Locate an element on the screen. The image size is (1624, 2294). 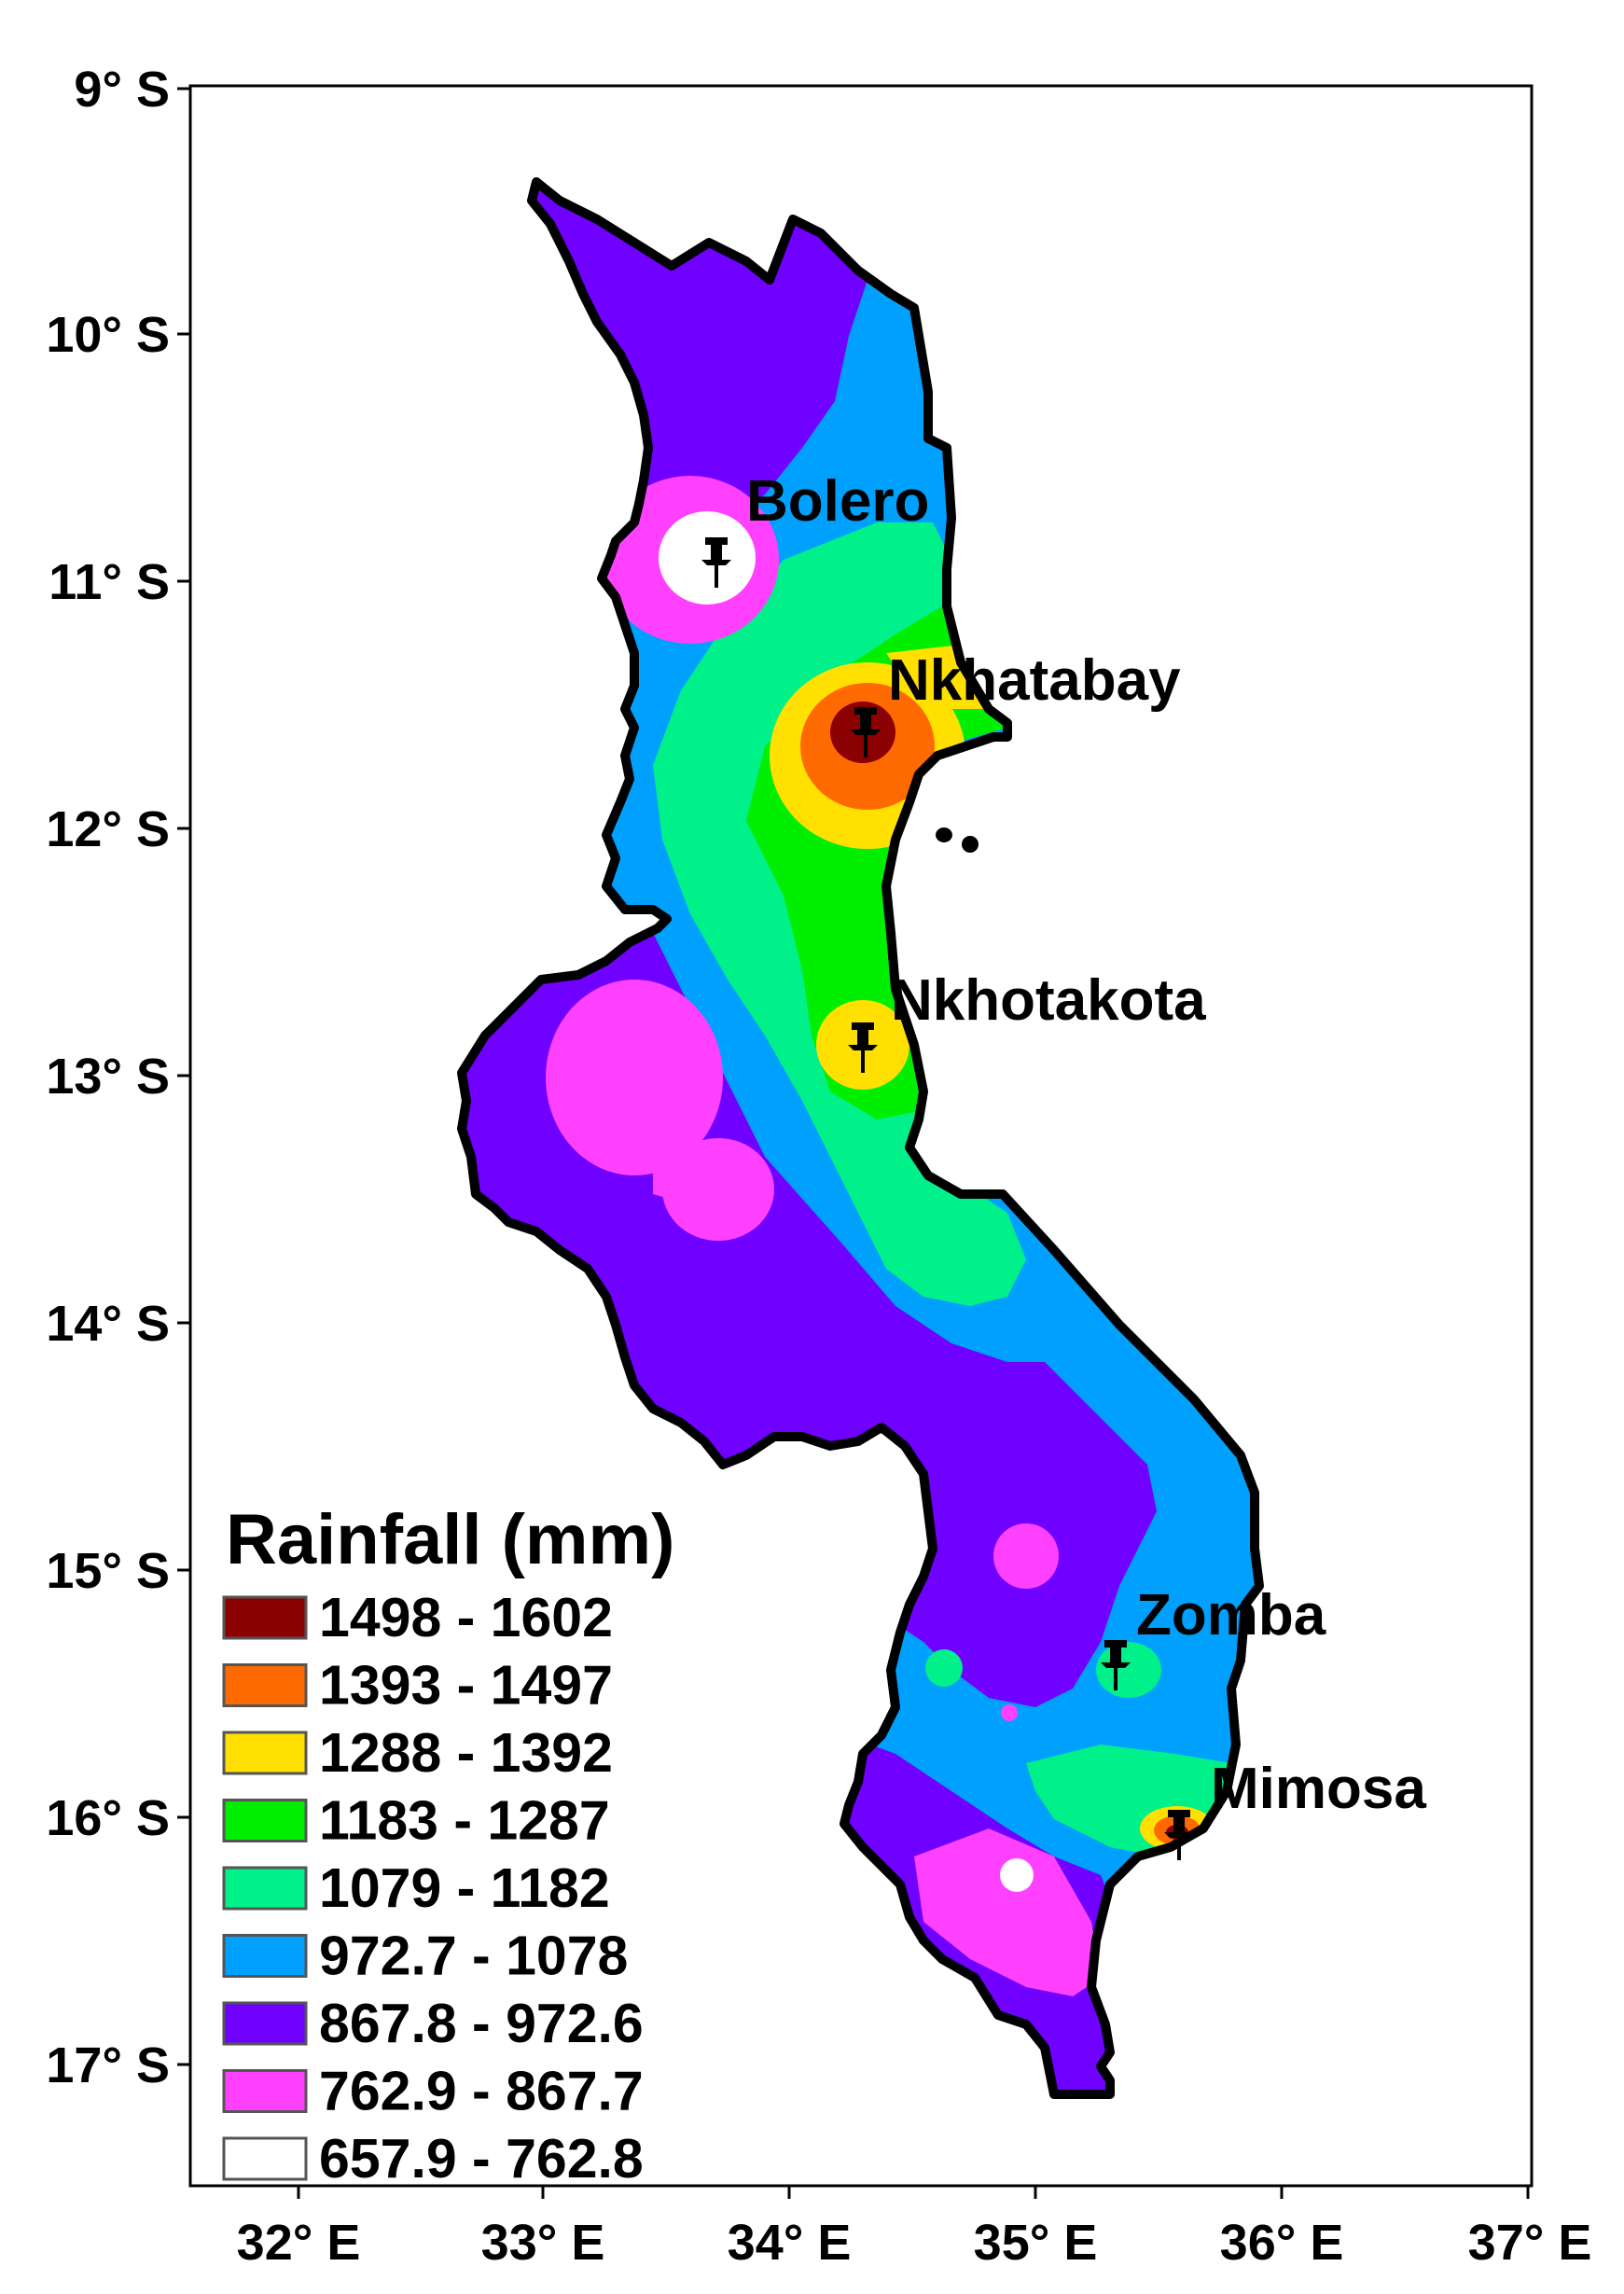
y-tick-label: 13° S is located at coordinates (108, 1077).